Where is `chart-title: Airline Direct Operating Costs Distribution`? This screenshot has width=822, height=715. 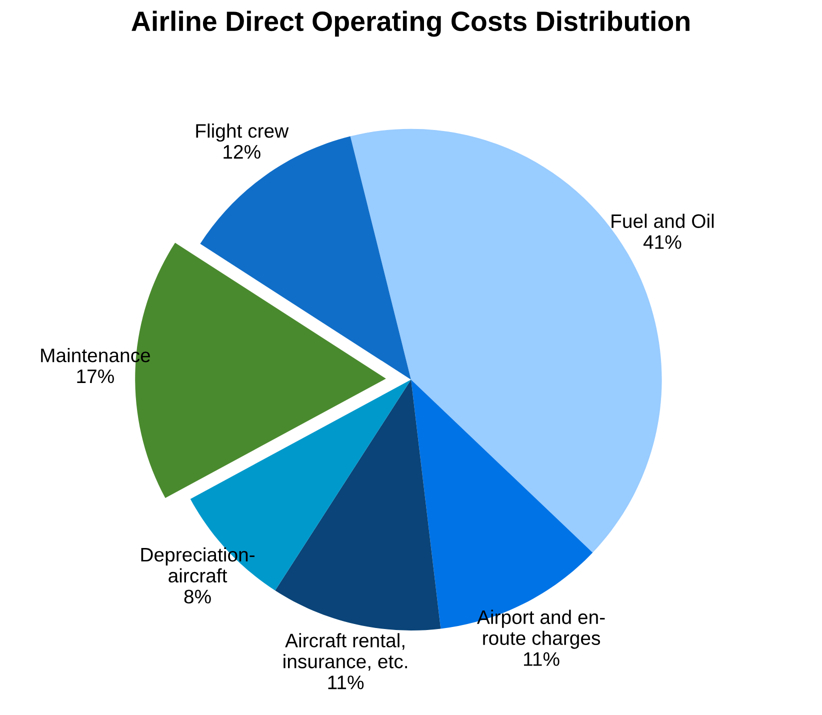 chart-title: Airline Direct Operating Costs Distribution is located at coordinates (411, 23).